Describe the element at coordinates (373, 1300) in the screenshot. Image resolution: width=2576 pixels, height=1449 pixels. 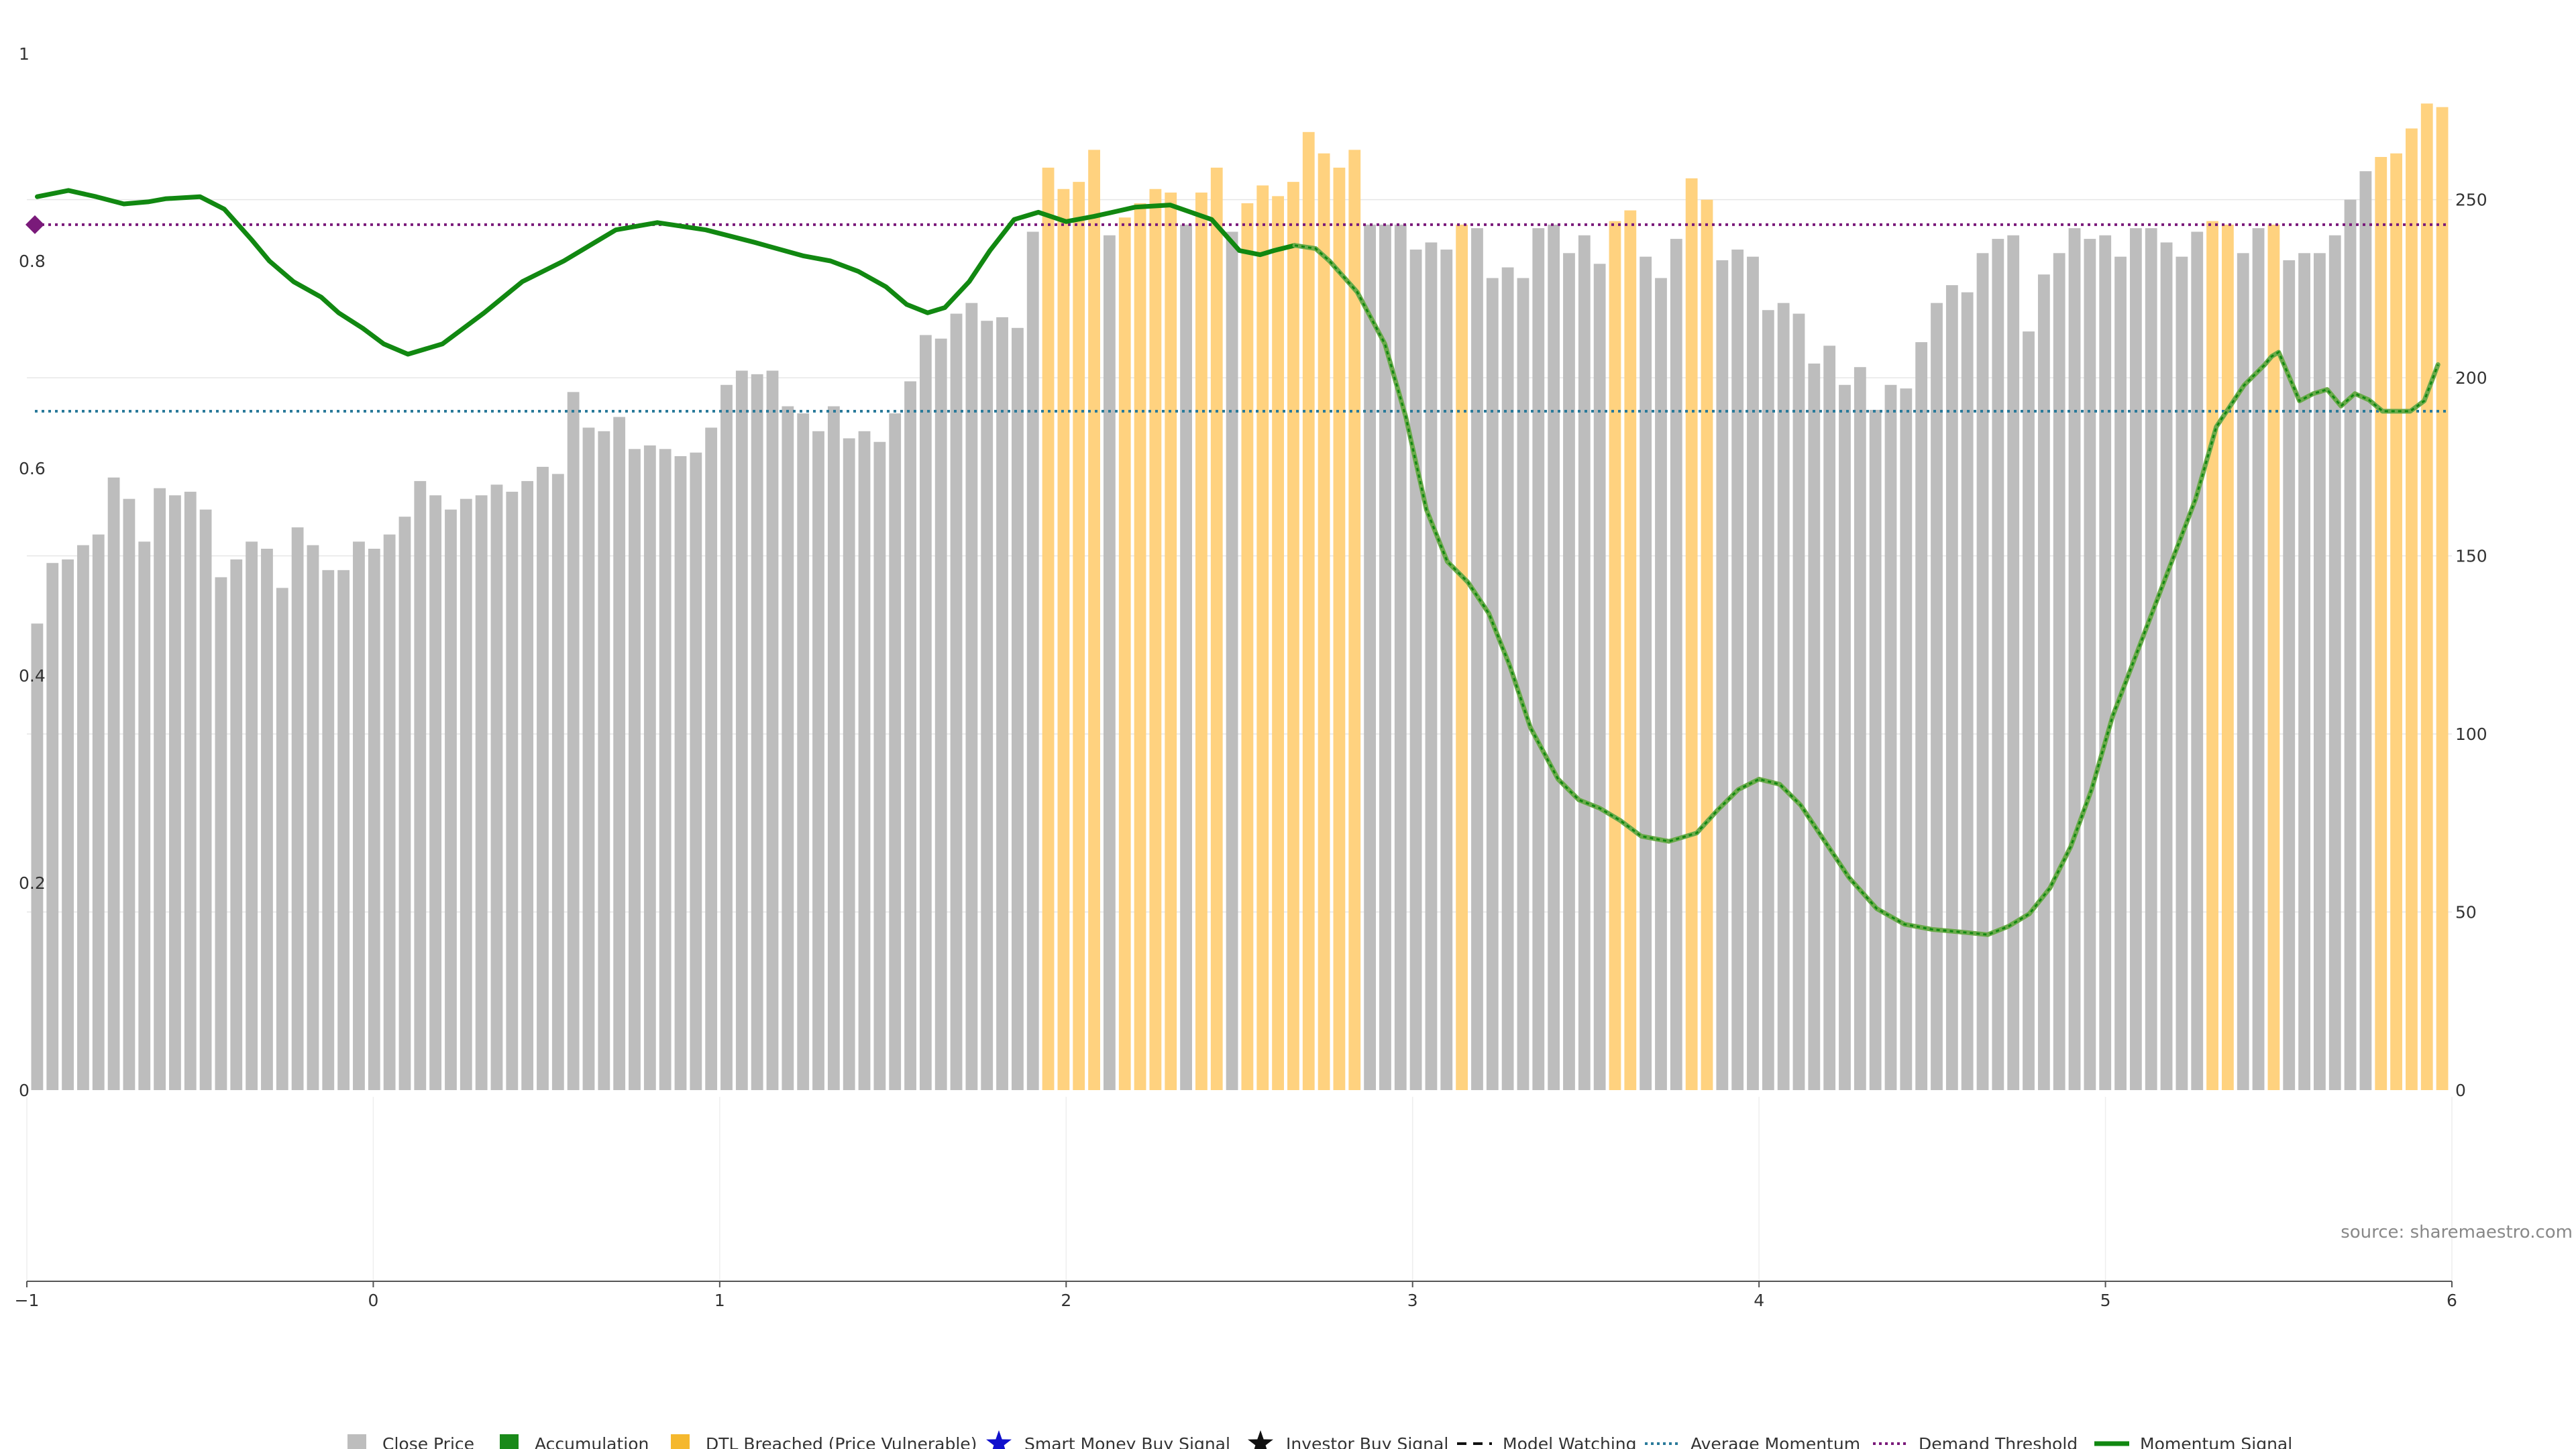
I see `x-tick-label-1: 0` at that location.